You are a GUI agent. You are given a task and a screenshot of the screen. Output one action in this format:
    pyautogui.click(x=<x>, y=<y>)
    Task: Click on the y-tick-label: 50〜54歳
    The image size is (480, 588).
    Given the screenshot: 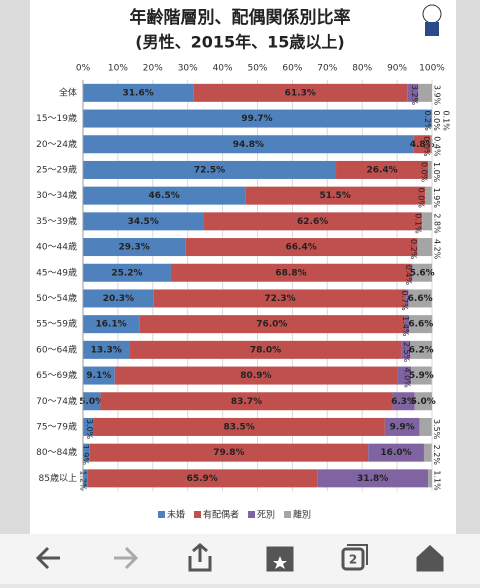 What is the action you would take?
    pyautogui.click(x=56, y=298)
    